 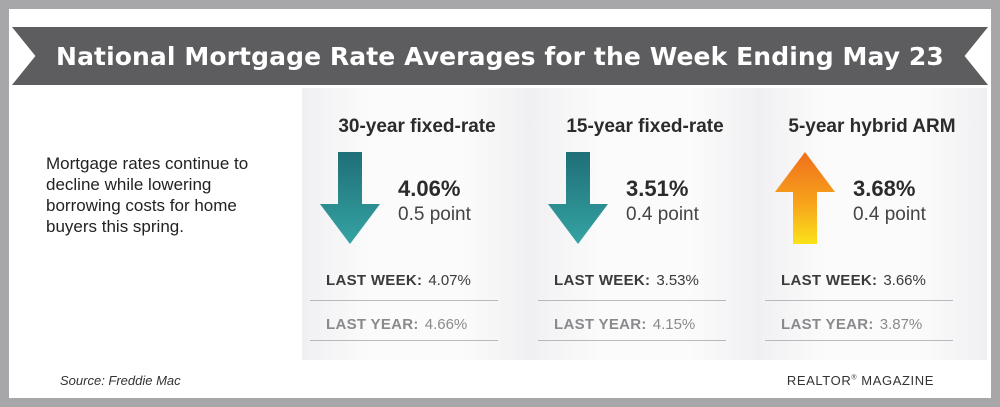 I want to click on last-week-value: 3.53%, so click(x=677, y=280).